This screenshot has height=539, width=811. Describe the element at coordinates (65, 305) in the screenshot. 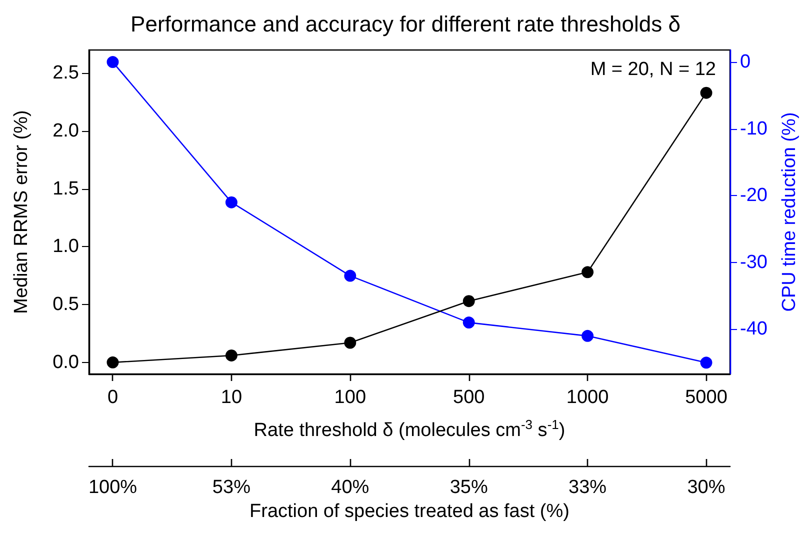

I see `y-tick-label: 0.5` at that location.